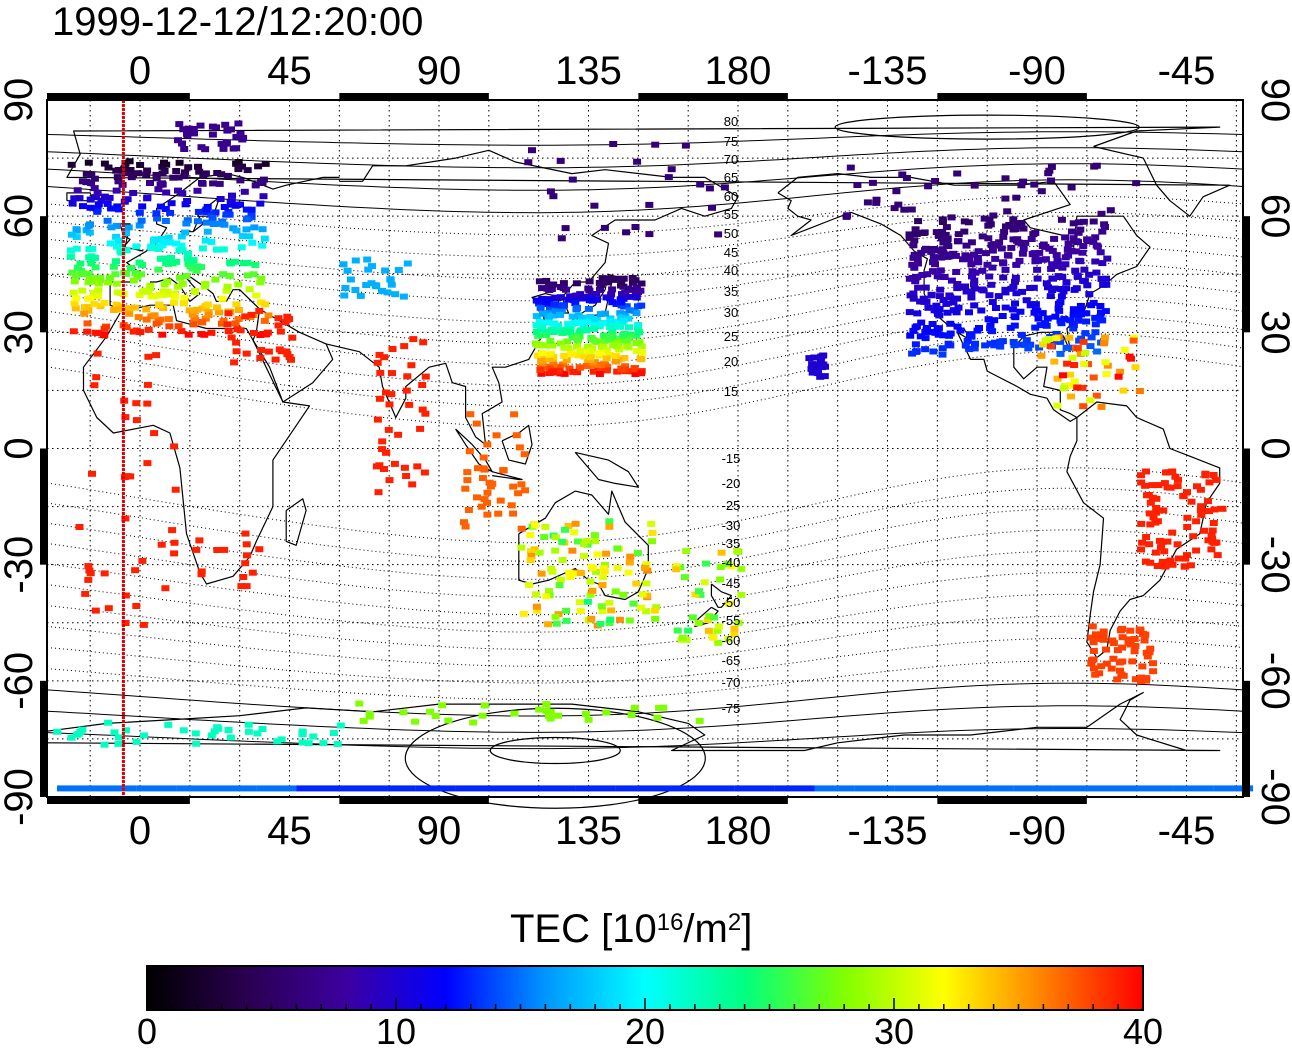 The height and width of the screenshot is (1057, 1292). I want to click on colorbar-label-10: 10, so click(396, 1031).